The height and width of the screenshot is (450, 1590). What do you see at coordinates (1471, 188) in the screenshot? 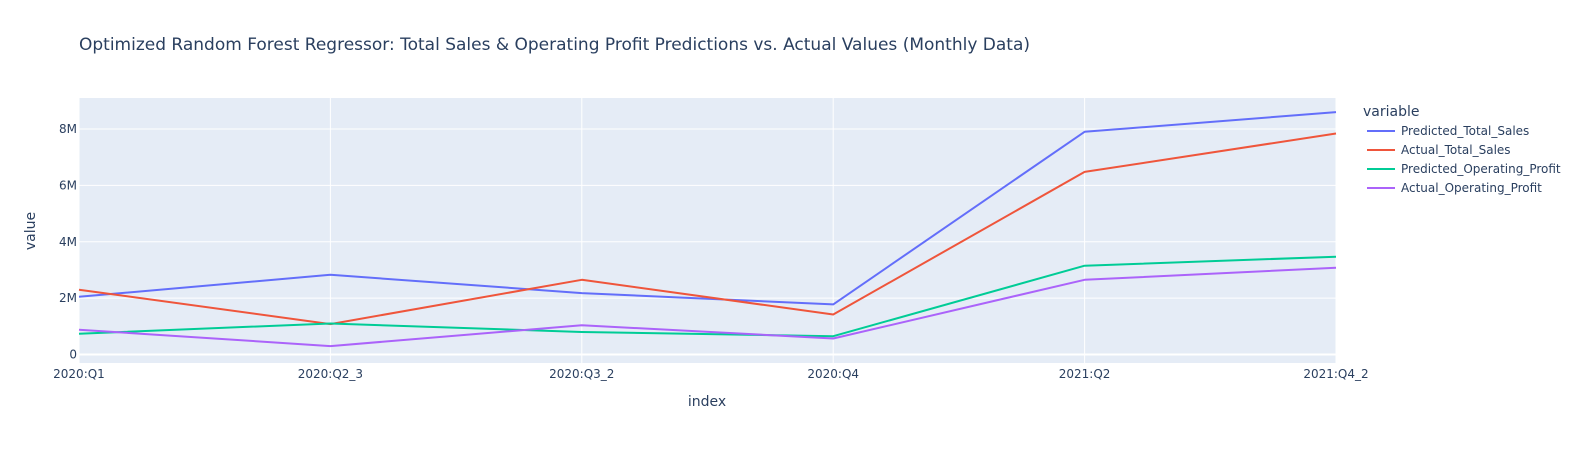
I see `legend-label: Actual_Operating_Profit` at bounding box center [1471, 188].